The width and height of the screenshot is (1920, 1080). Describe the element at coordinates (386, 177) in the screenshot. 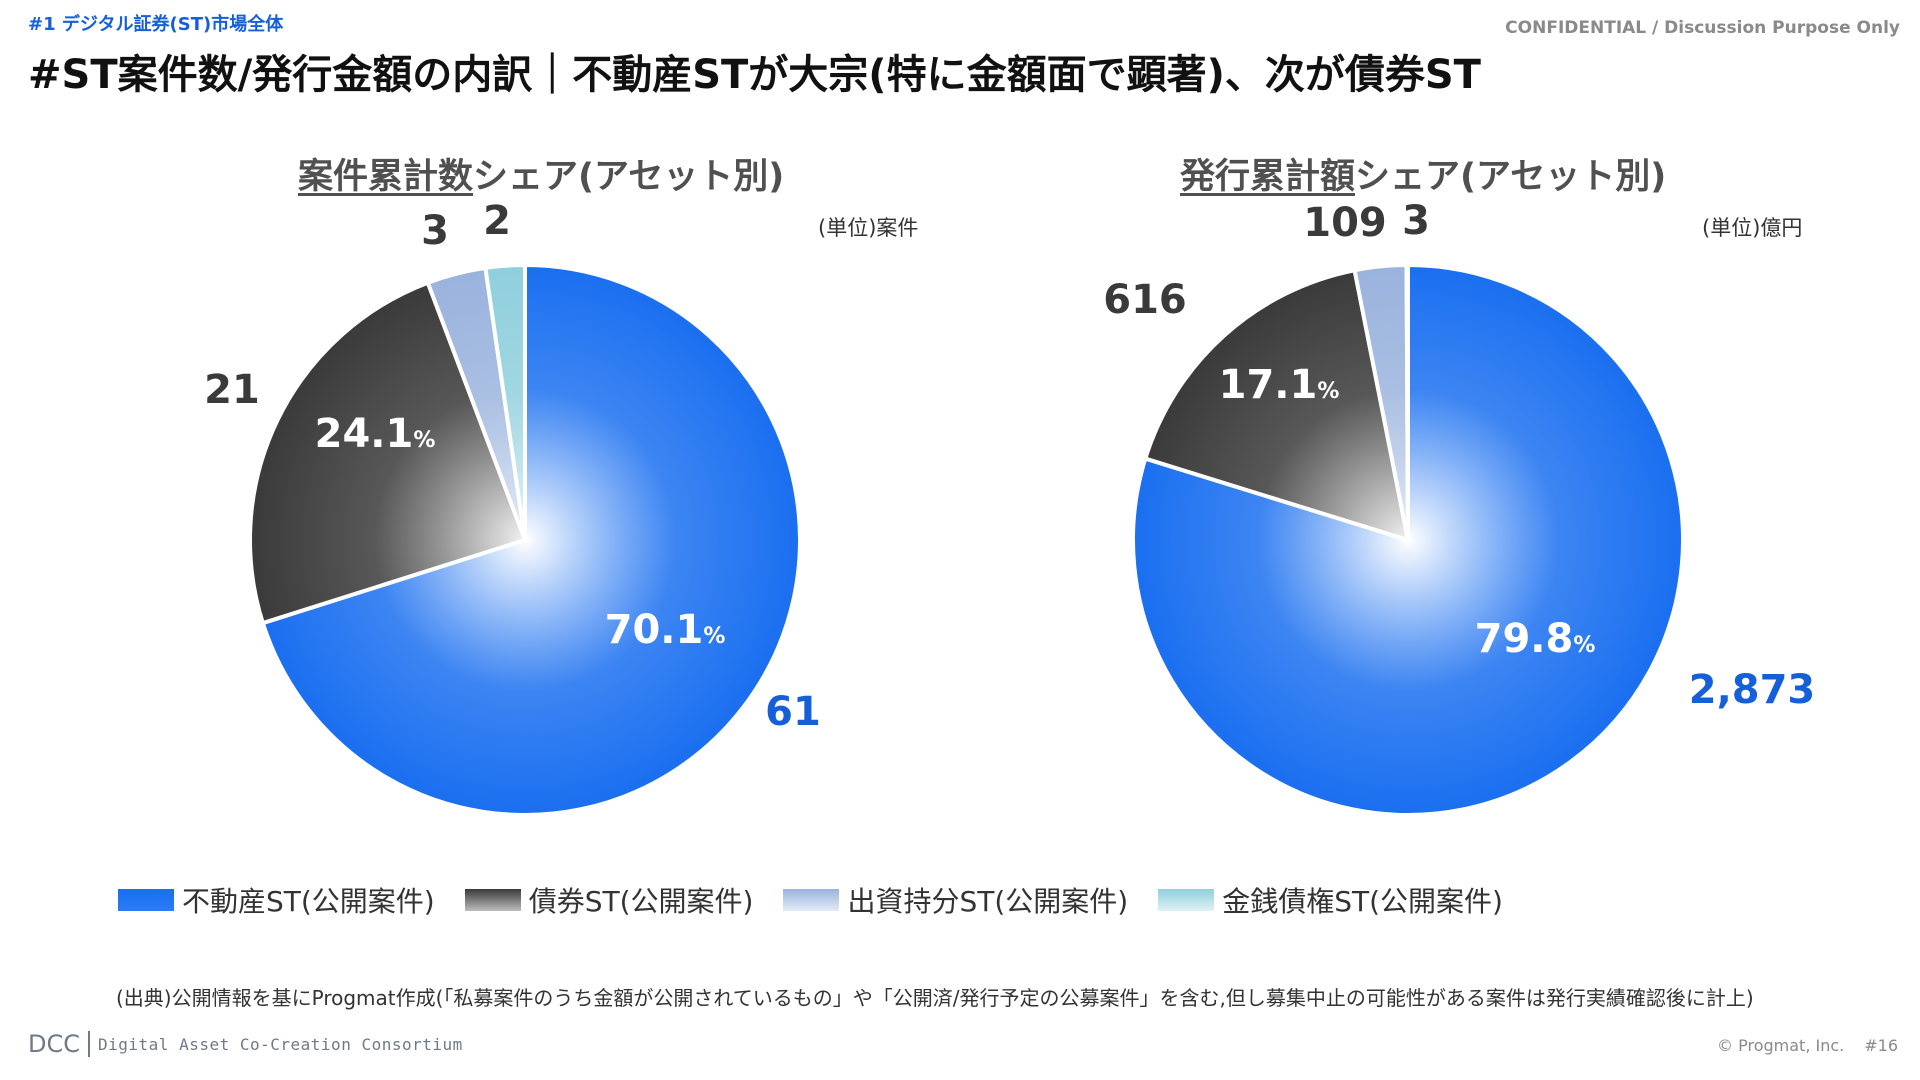

I see `chart-title-count-underlined: 案件累計数` at that location.